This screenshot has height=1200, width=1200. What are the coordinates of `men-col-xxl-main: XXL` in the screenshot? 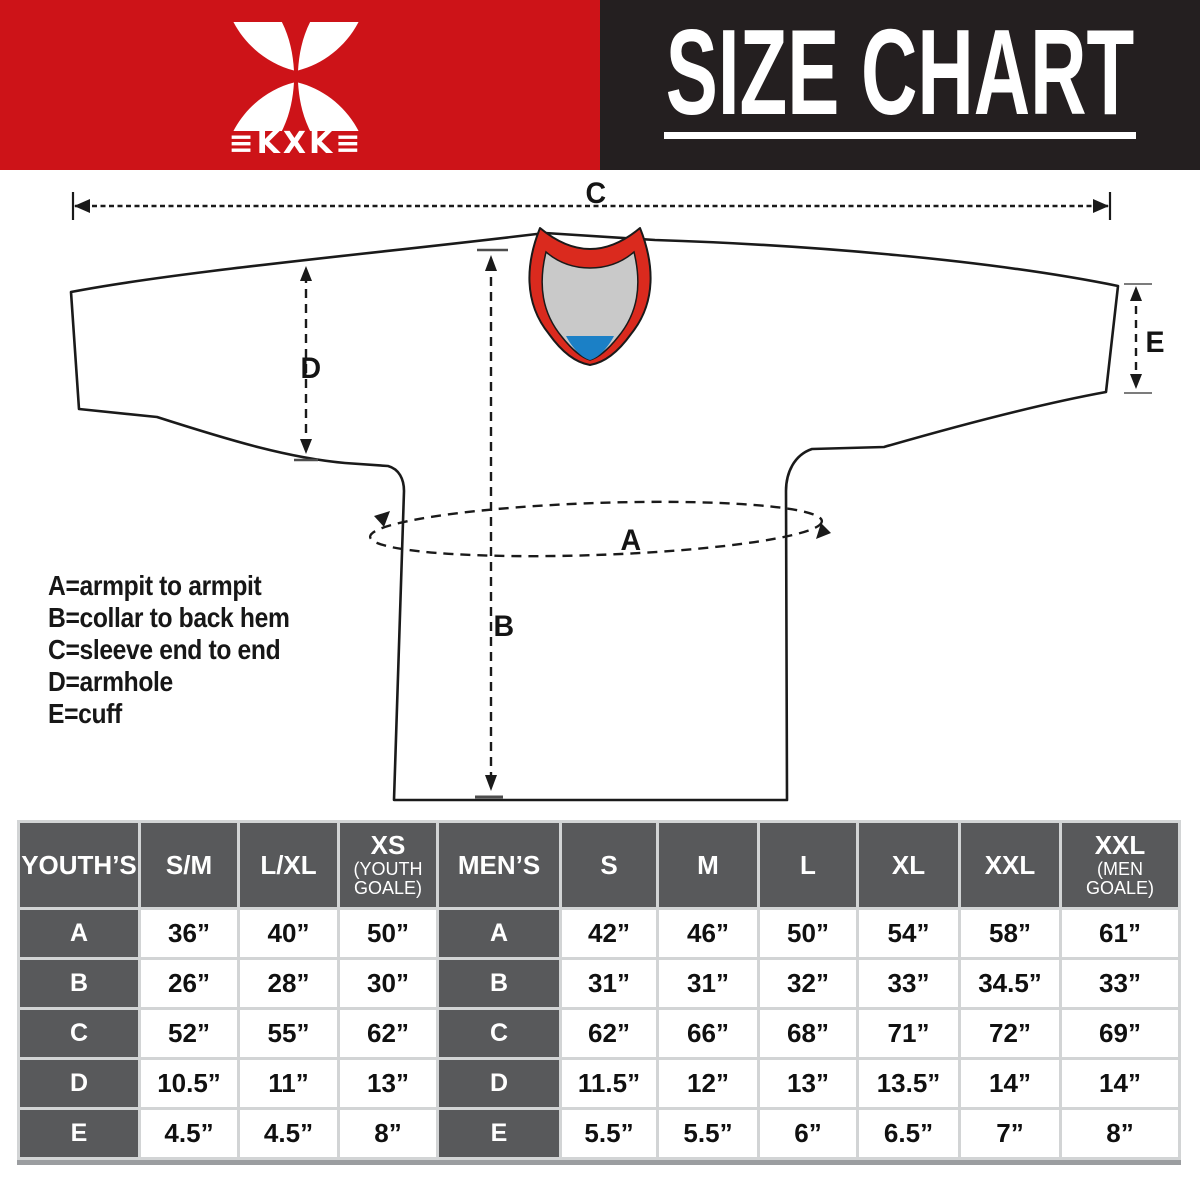 It's located at (1120, 845).